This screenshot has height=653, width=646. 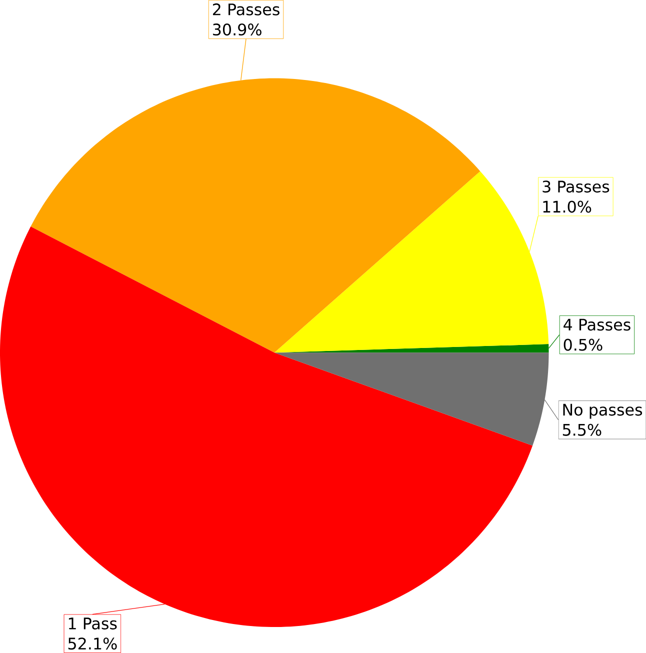 What do you see at coordinates (246, 9) in the screenshot?
I see `slice-label: 2 Passes` at bounding box center [246, 9].